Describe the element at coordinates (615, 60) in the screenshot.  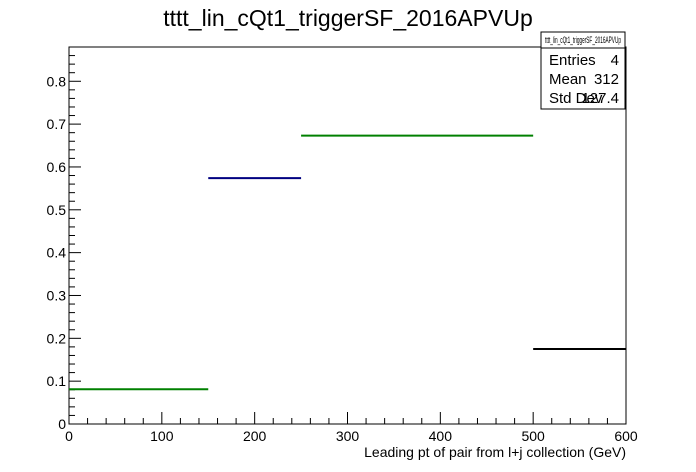
I see `stats-row-value: 4` at that location.